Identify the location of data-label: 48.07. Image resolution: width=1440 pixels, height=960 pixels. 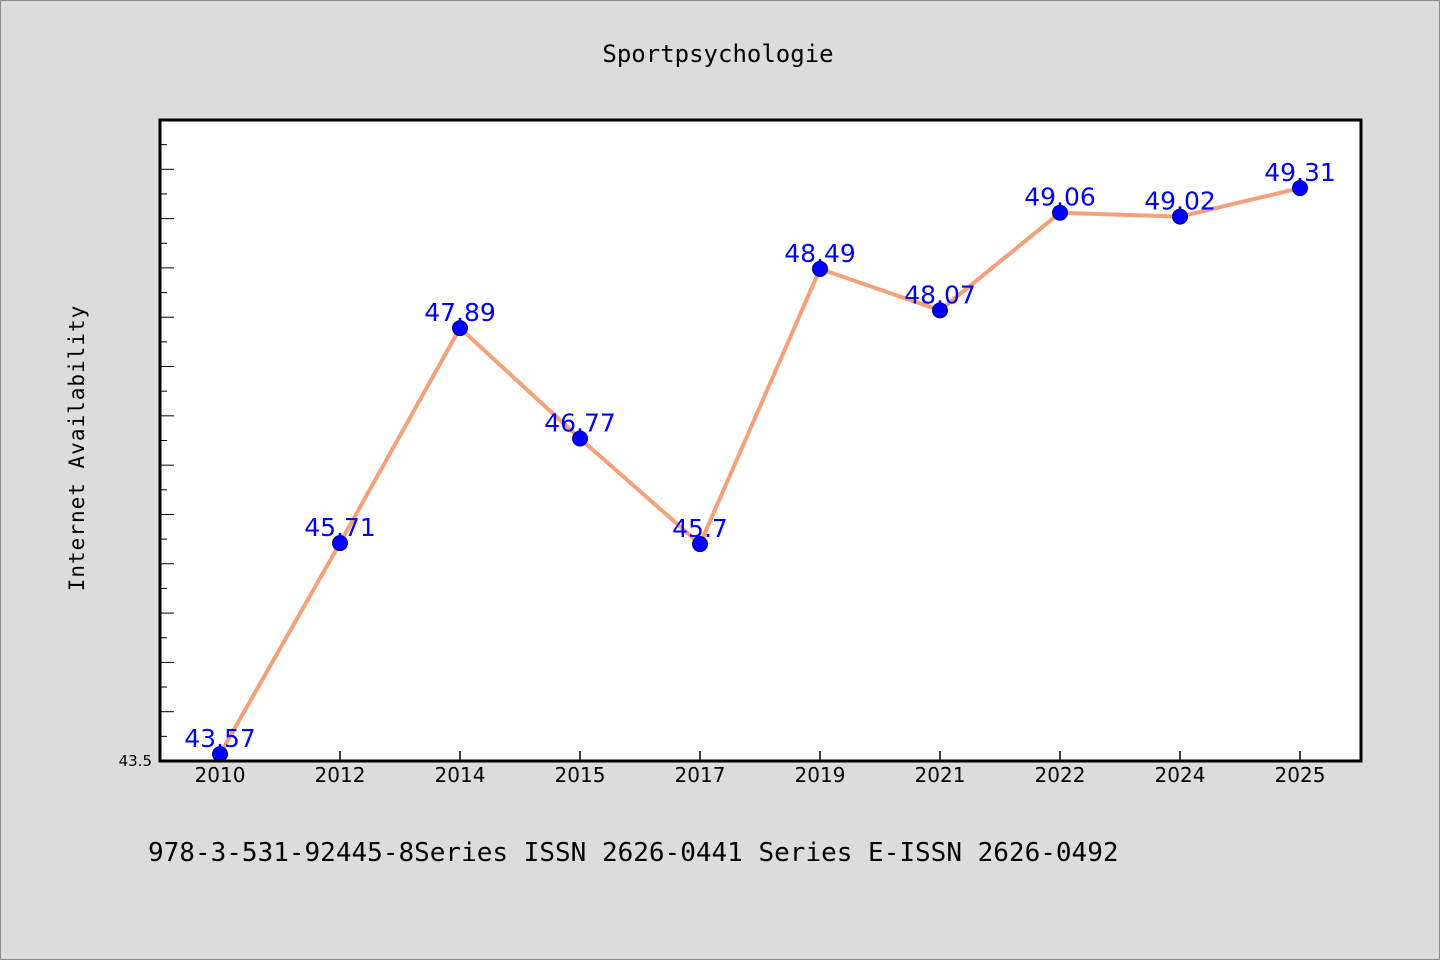
(940, 294).